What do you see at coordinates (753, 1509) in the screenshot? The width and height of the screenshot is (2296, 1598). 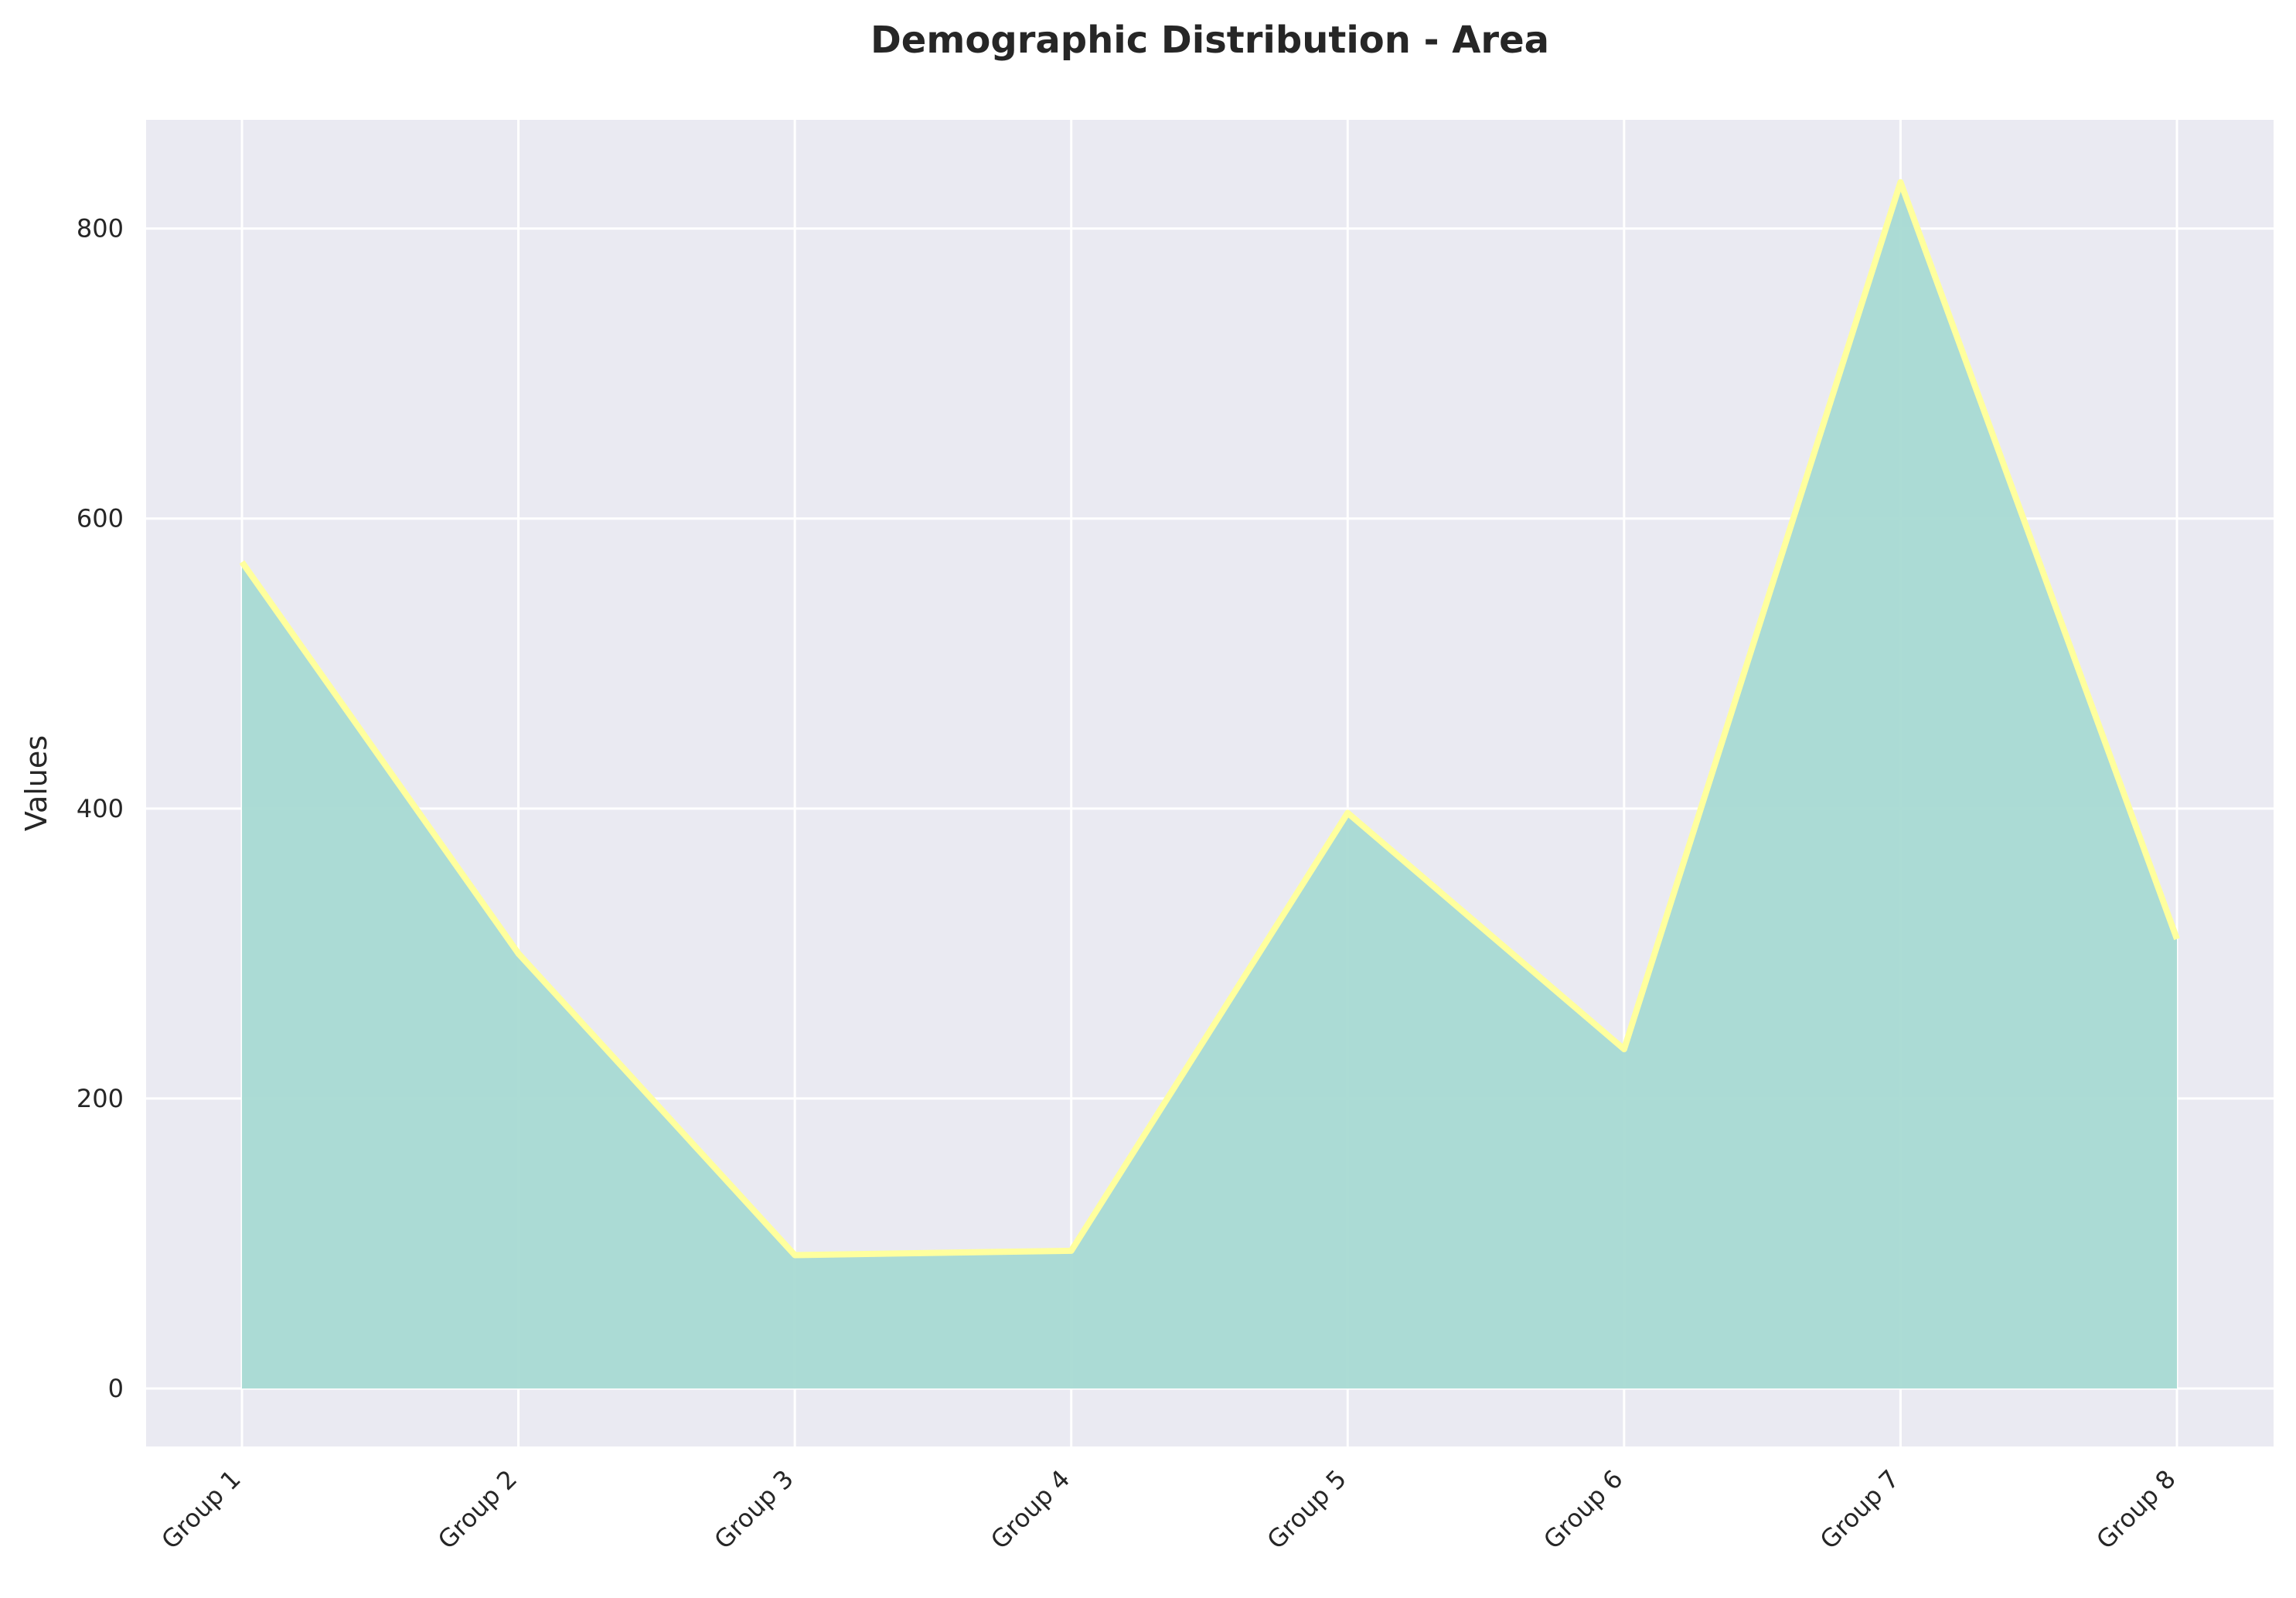 I see `x-tick-label: Group 3` at bounding box center [753, 1509].